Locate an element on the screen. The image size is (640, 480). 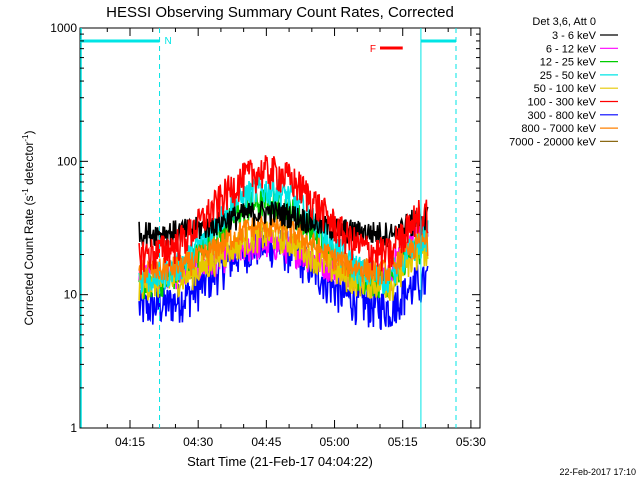
legend-item-label: 300 - 800 keV is located at coordinates (562, 116).